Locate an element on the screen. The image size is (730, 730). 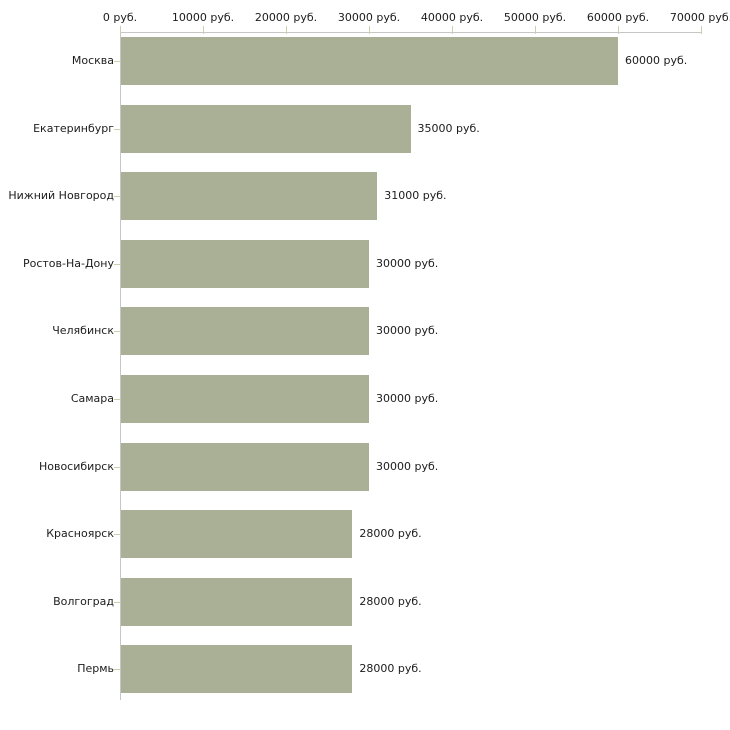
value-label: 60000 руб. is located at coordinates (656, 60).